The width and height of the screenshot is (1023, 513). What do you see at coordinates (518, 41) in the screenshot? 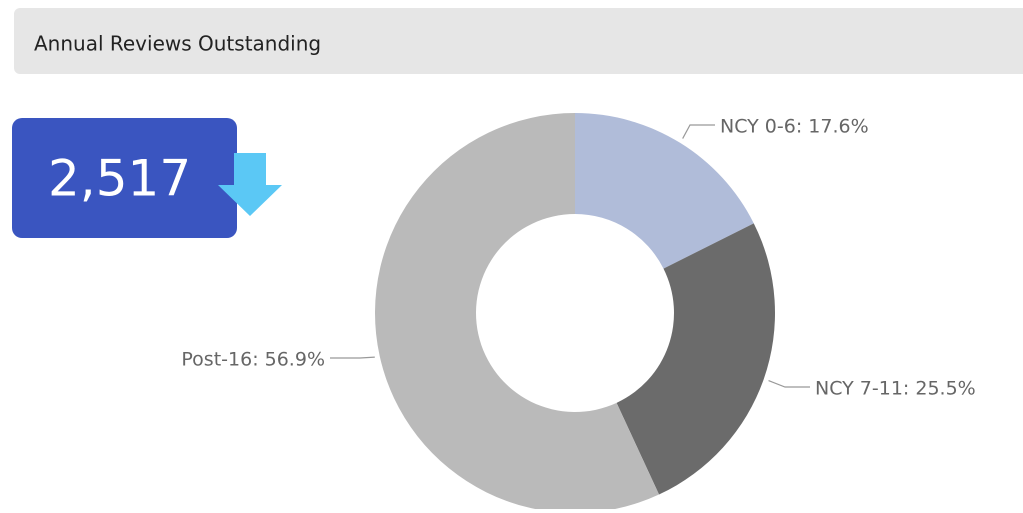
I see `header-bar` at bounding box center [518, 41].